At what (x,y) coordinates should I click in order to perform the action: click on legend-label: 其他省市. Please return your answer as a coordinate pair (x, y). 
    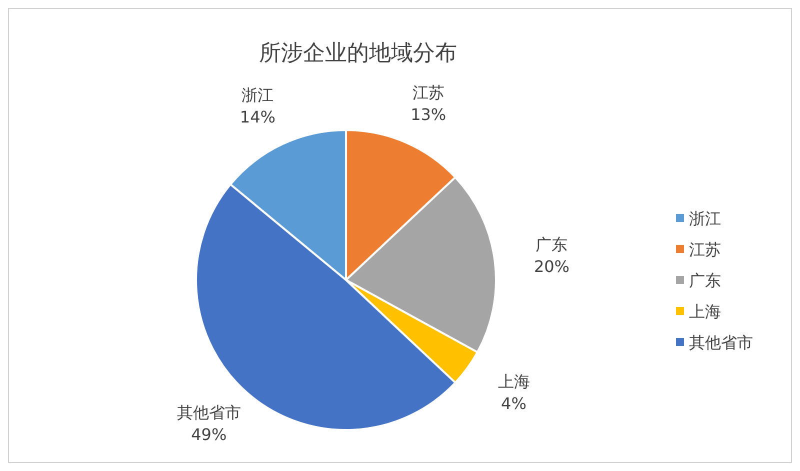
    Looking at the image, I should click on (721, 342).